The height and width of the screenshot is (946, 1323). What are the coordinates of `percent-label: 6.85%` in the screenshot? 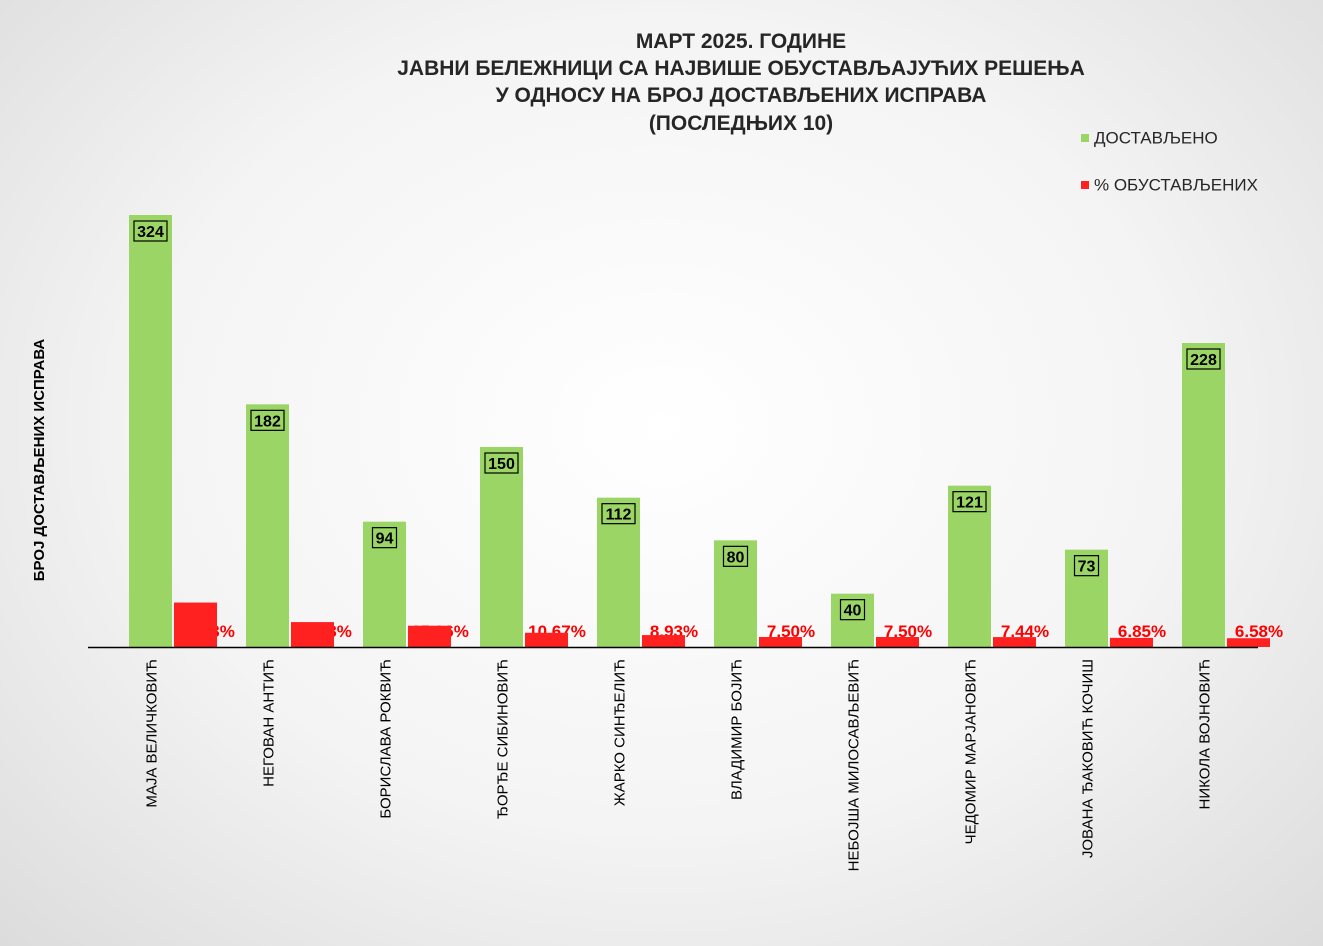 It's located at (1142, 631).